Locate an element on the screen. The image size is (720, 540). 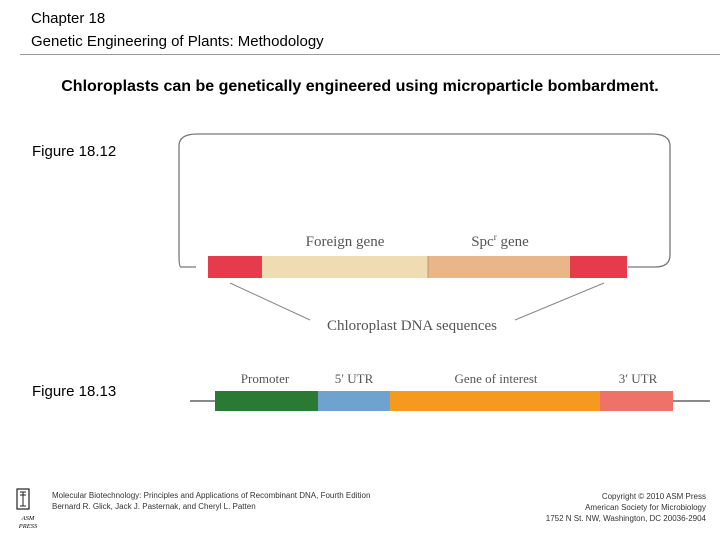
svg-text: PRESS is located at coordinates (28, 526).